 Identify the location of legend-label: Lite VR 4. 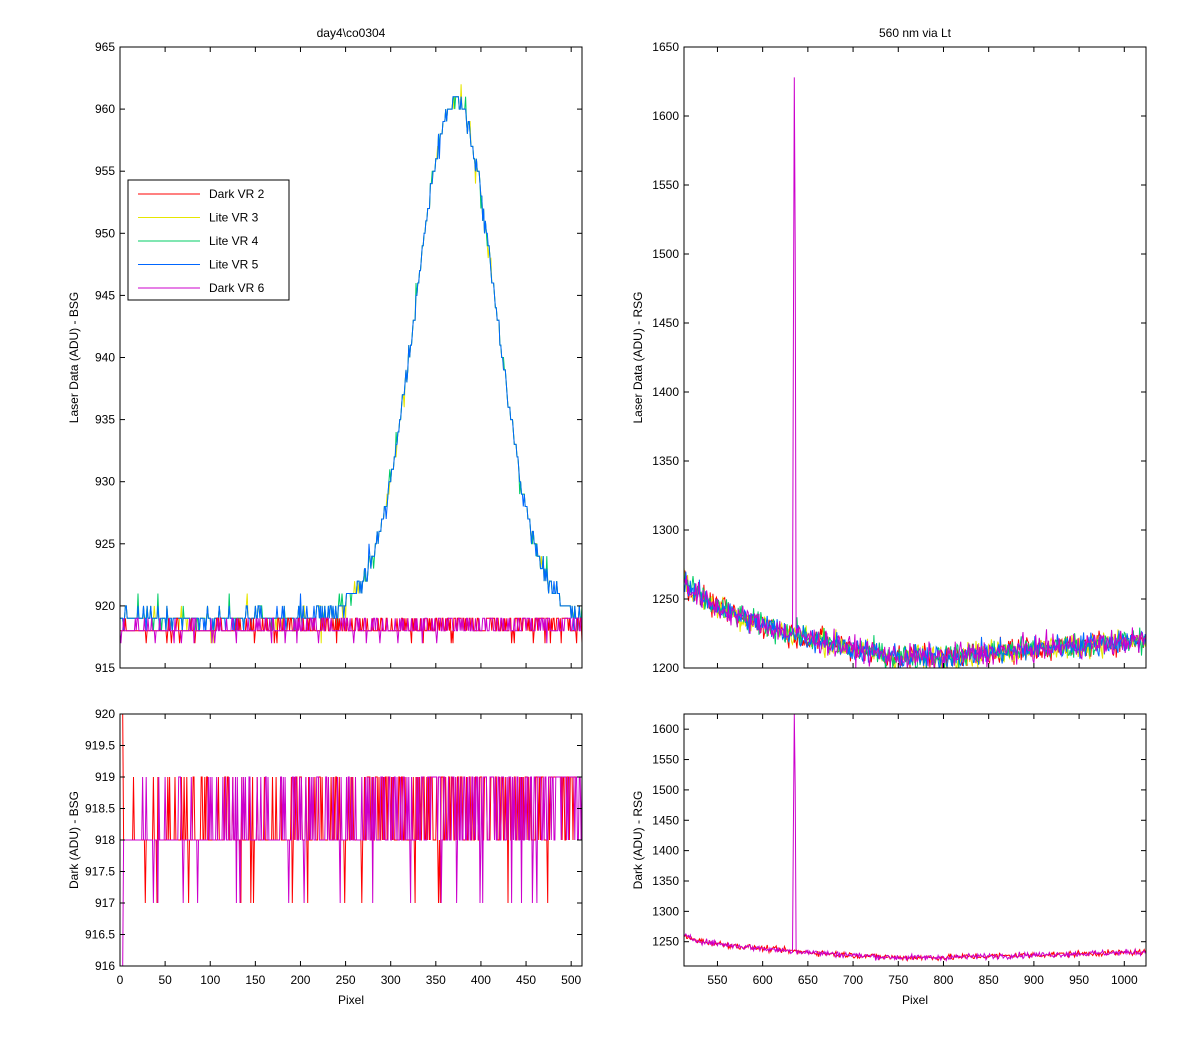
(234, 241).